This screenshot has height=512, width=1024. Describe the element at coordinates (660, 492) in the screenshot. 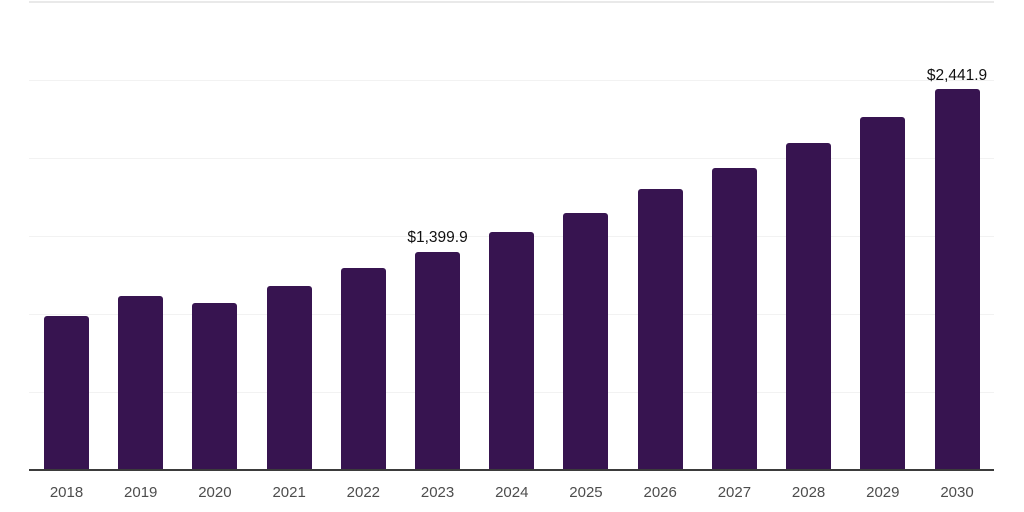

I see `x-tick-2026: 2026` at that location.